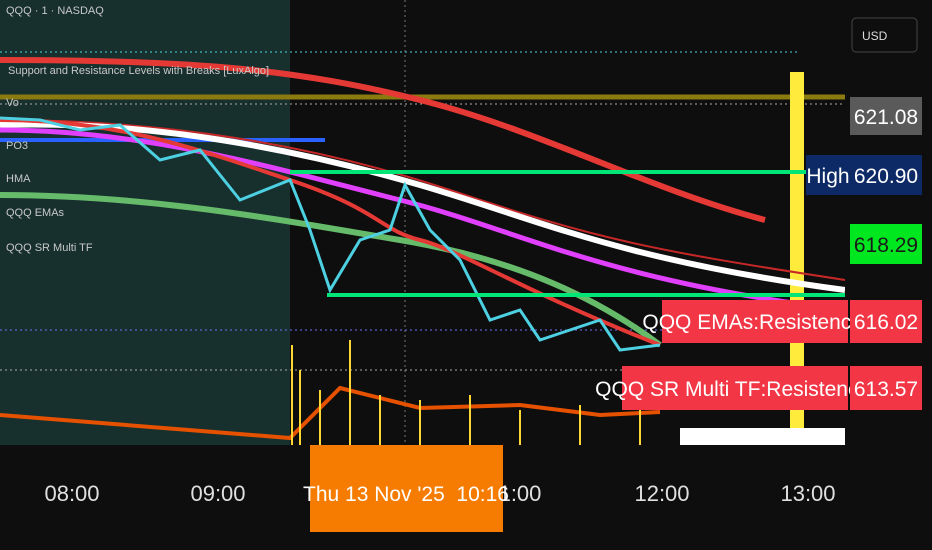 Image resolution: width=932 pixels, height=550 pixels. I want to click on price-label: 613.57, so click(886, 389).